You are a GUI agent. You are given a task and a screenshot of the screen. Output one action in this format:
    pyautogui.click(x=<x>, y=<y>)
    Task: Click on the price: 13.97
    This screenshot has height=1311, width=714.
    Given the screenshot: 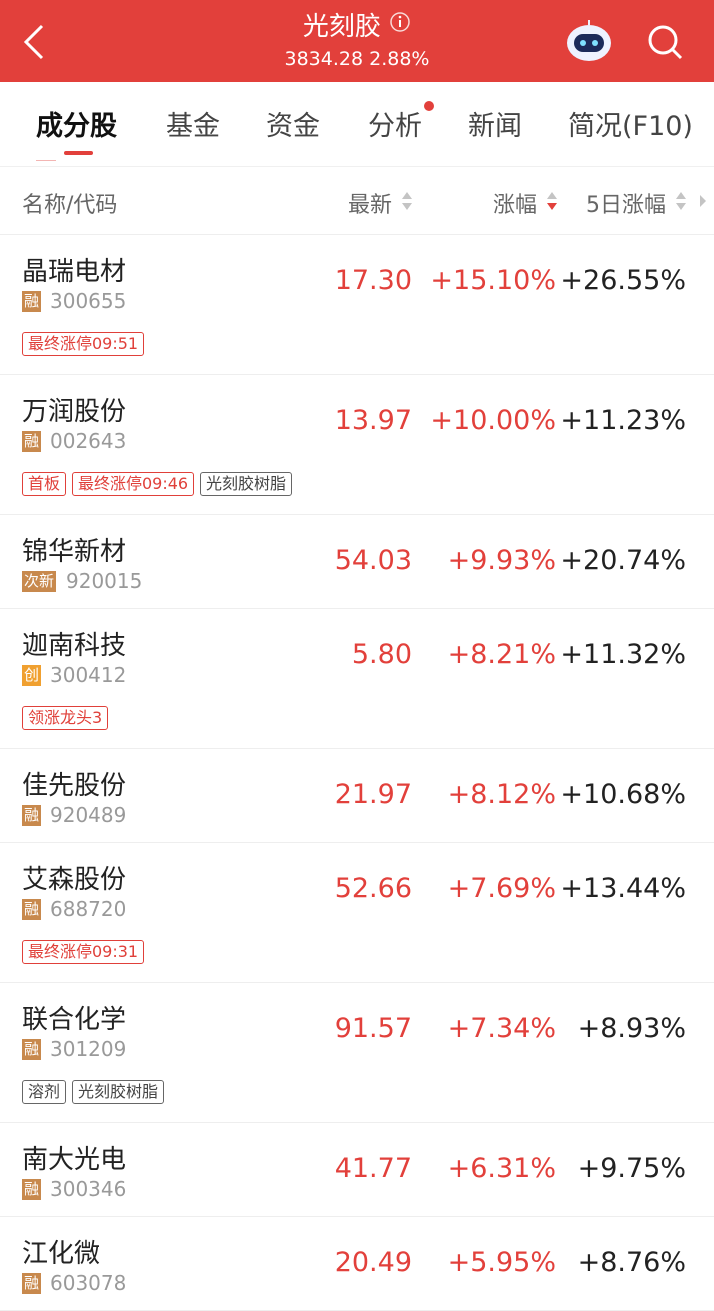 What is the action you would take?
    pyautogui.click(x=373, y=420)
    